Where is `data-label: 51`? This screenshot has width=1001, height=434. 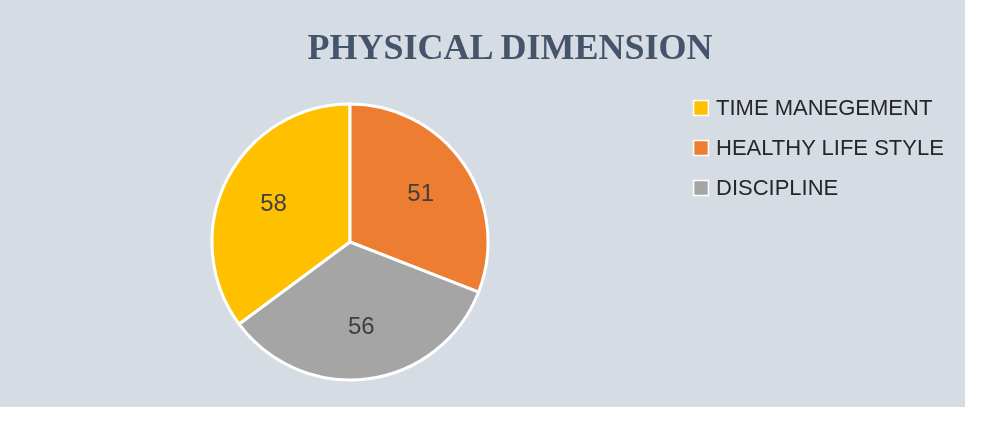
data-label: 51 is located at coordinates (420, 192).